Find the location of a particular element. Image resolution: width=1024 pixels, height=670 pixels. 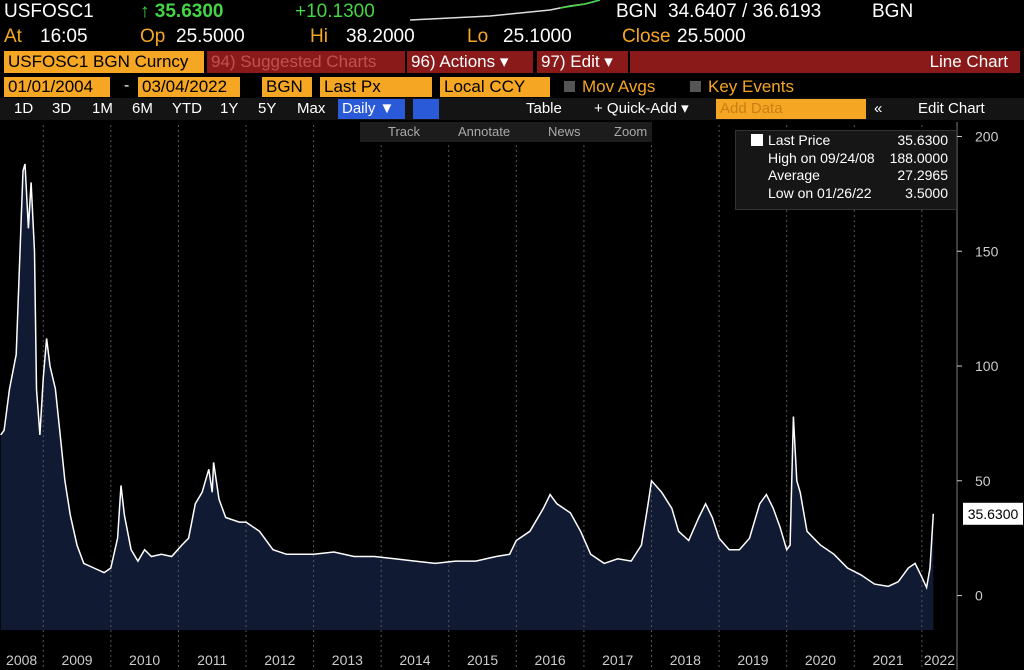

collapse: « is located at coordinates (878, 108).